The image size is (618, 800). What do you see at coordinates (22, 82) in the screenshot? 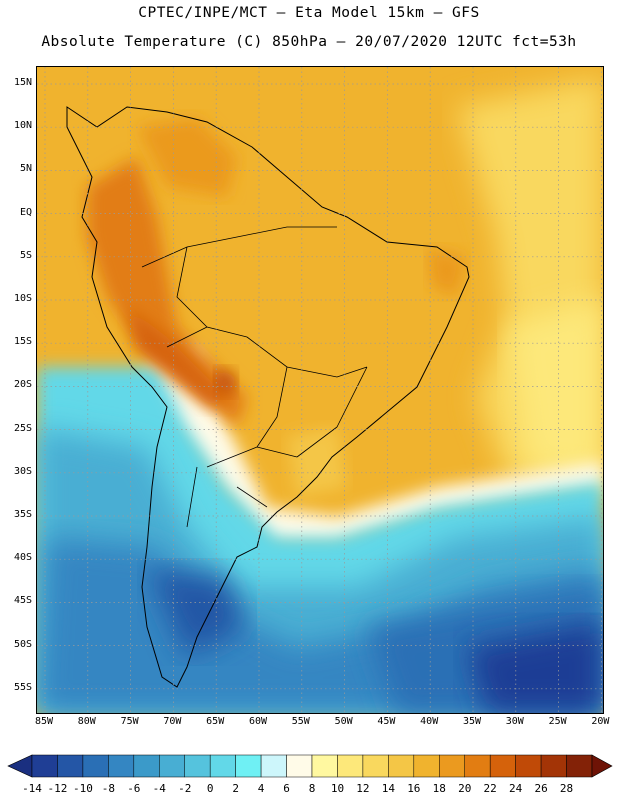
I see `latitude-label: 15N` at bounding box center [22, 82].